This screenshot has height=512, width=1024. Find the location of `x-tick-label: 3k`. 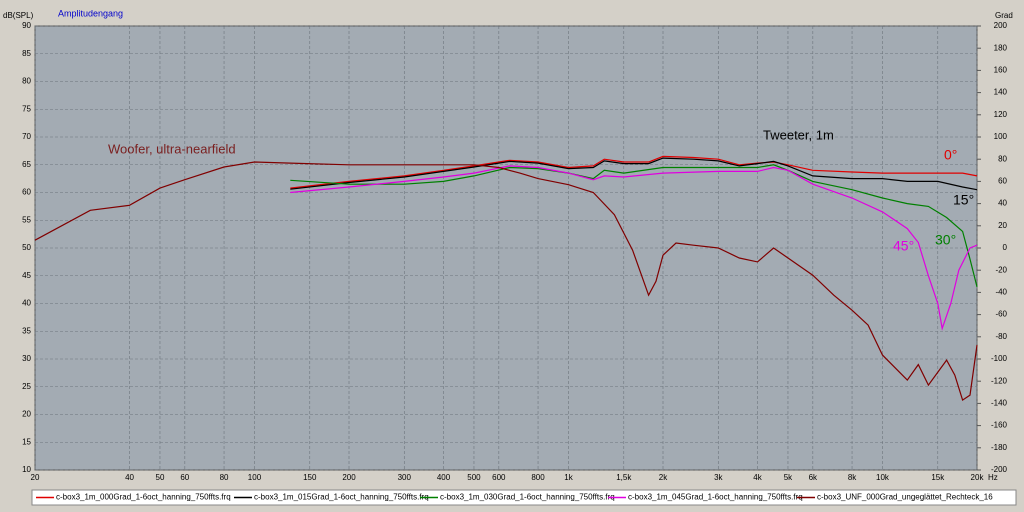

x-tick-label: 3k is located at coordinates (718, 477).